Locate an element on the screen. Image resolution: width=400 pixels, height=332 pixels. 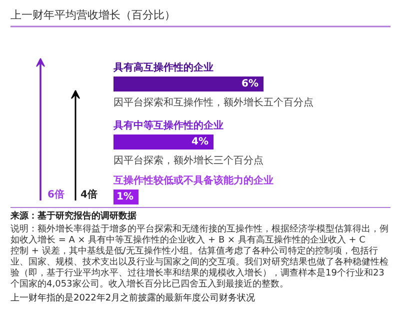
chart-title: 上一财年平均营收增长（百分比） is located at coordinates (93, 15).